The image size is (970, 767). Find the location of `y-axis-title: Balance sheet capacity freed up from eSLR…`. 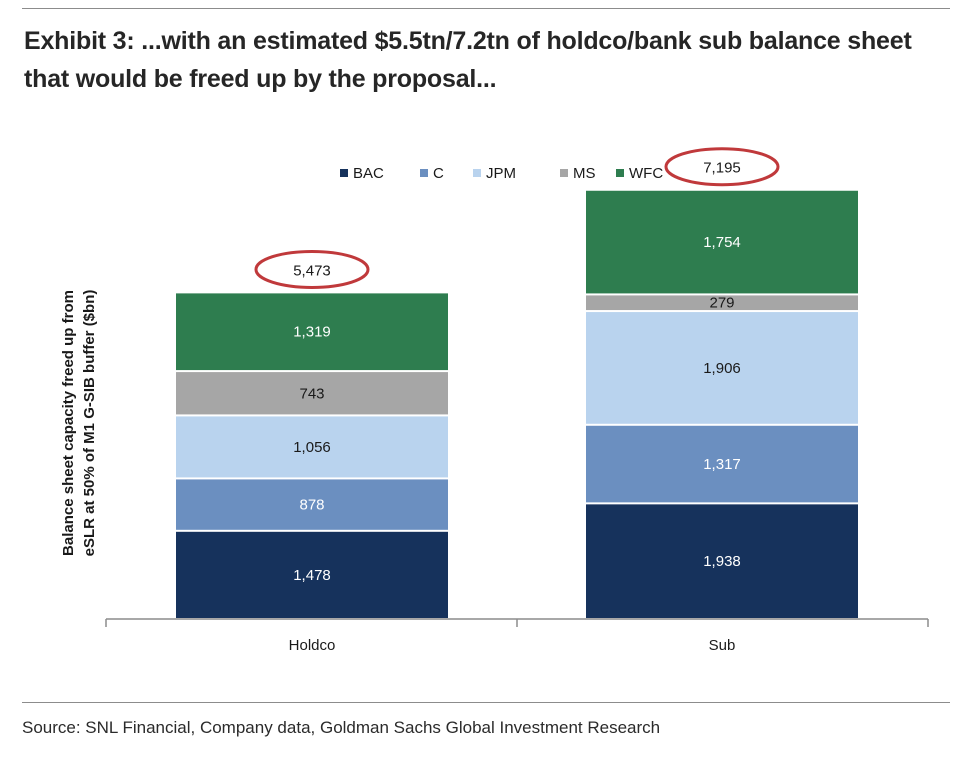

y-axis-title: Balance sheet capacity freed up from eSLR… is located at coordinates (79, 423).